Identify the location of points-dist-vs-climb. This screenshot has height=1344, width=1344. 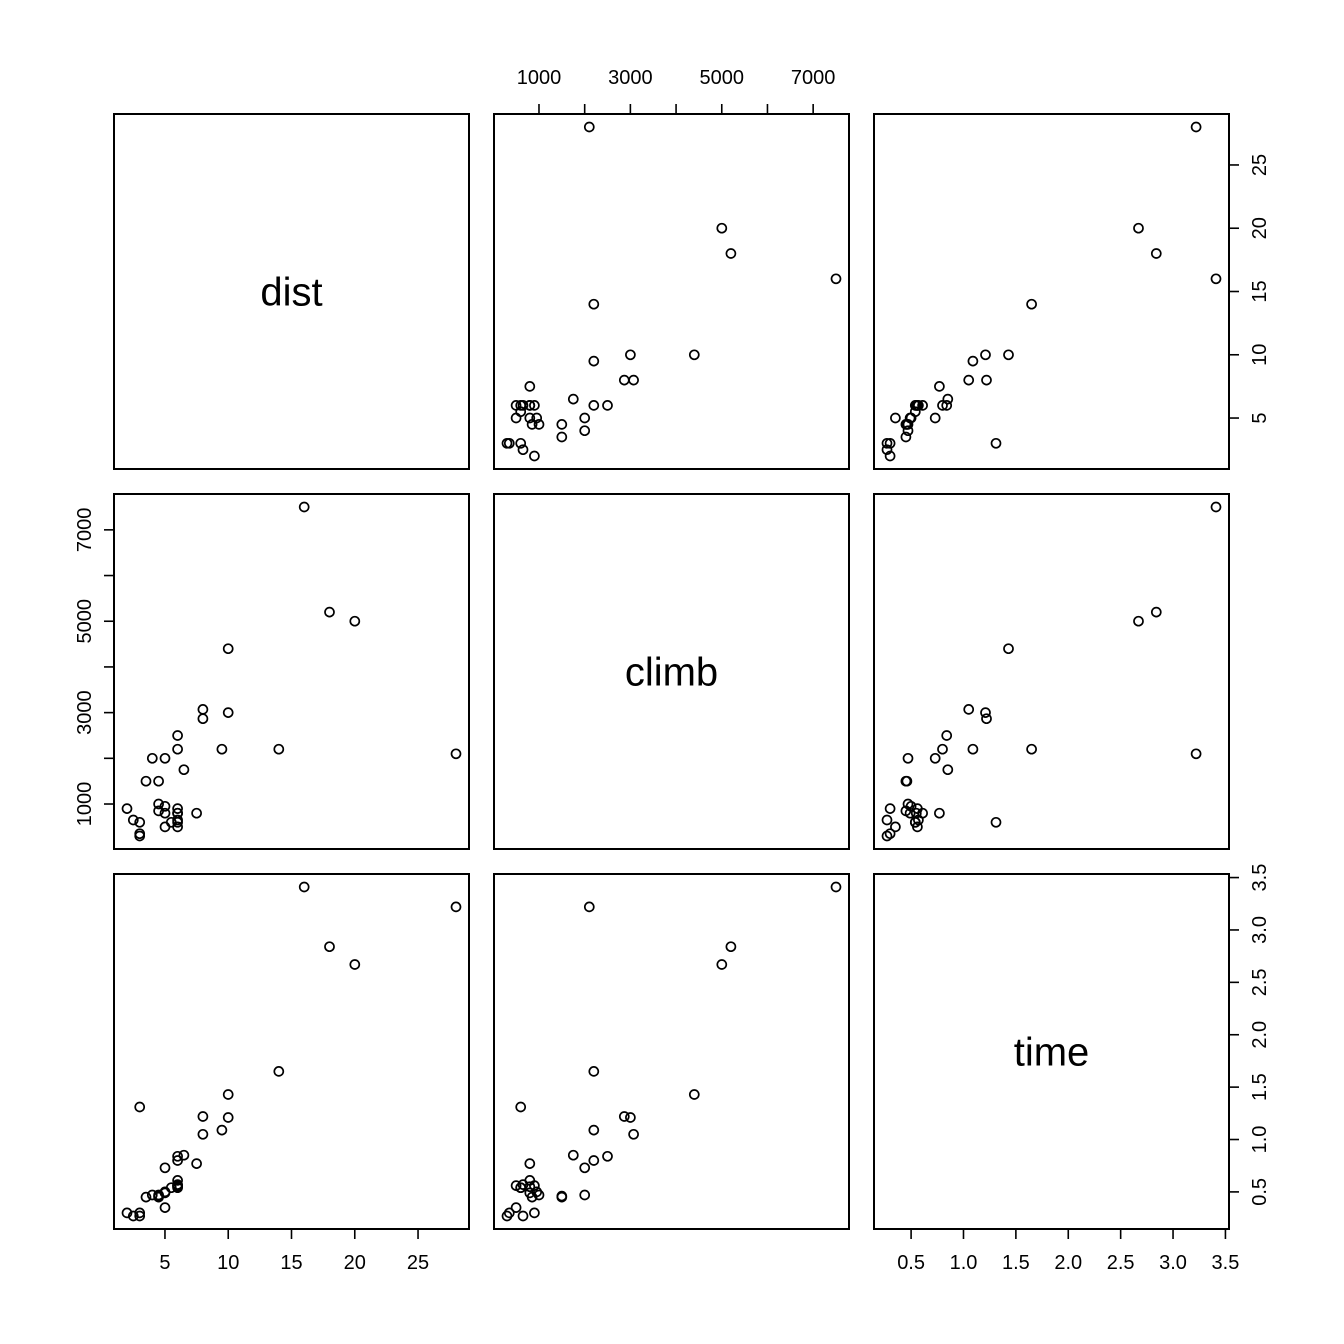
(671, 291).